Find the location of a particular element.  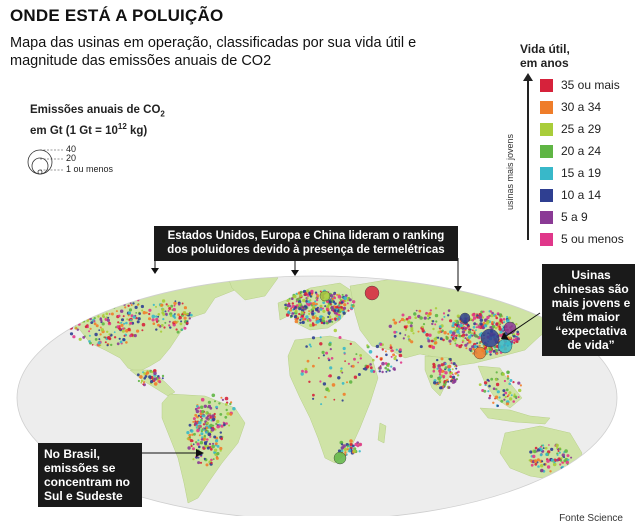

madagascar is located at coordinates (382, 433).